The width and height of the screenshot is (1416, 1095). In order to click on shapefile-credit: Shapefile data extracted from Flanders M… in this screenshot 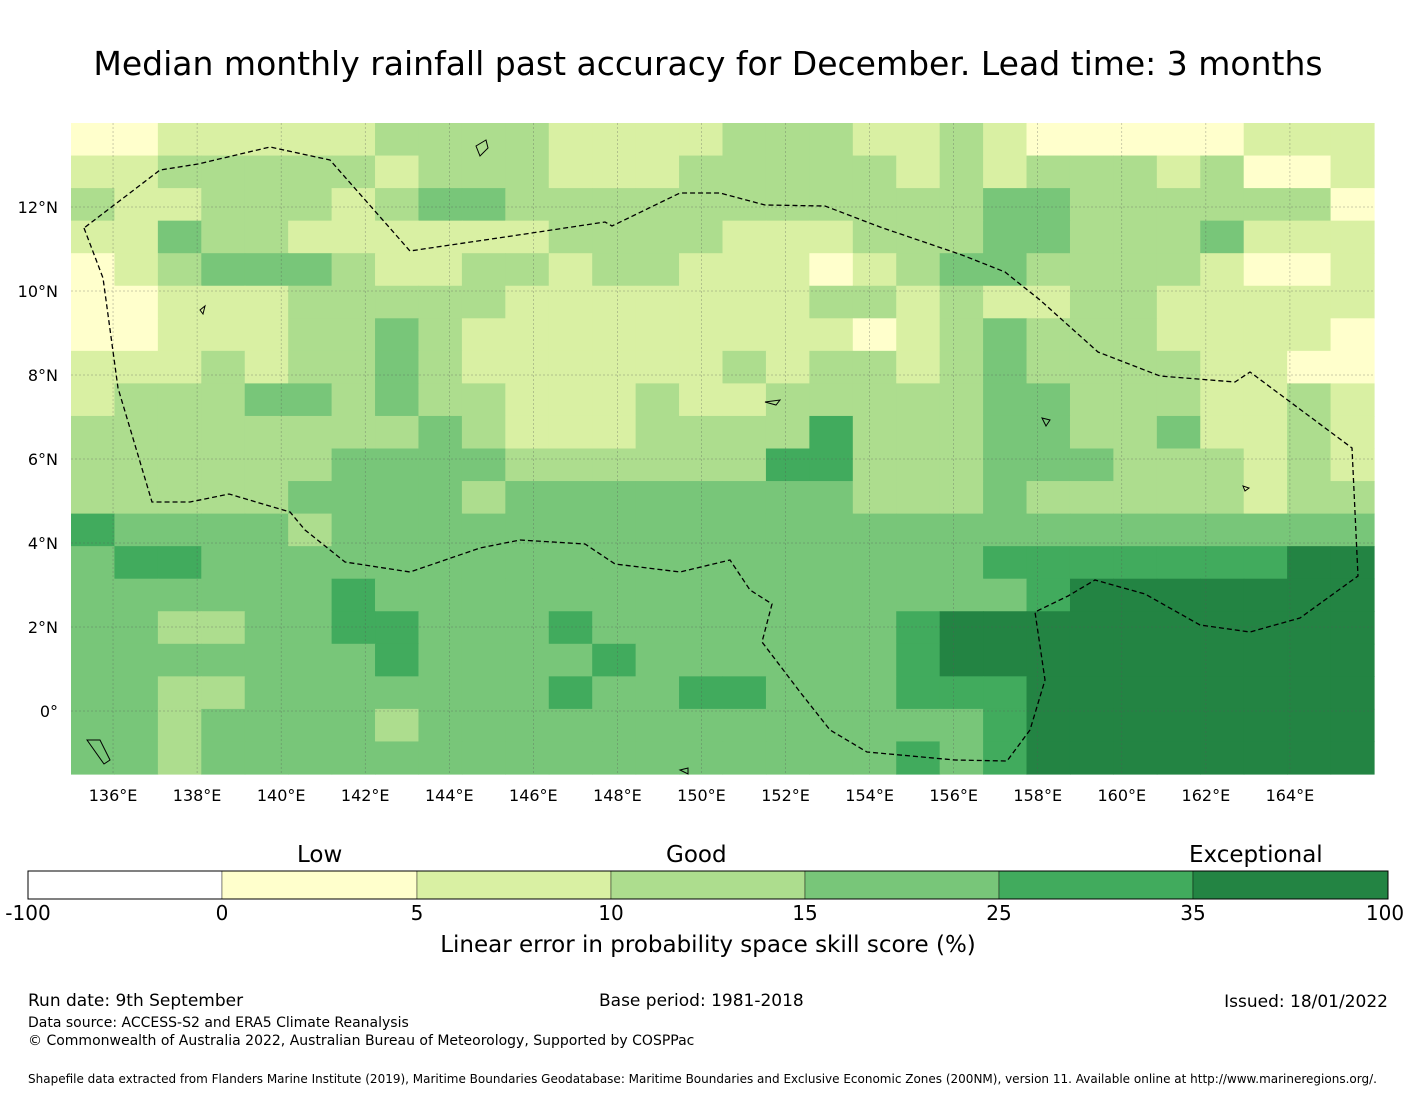, I will do `click(702, 1079)`.